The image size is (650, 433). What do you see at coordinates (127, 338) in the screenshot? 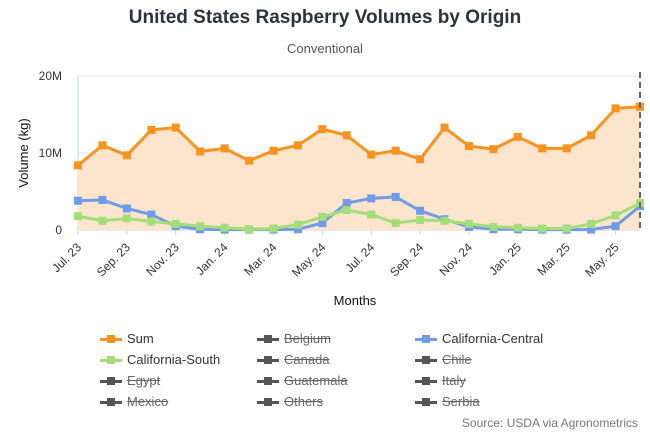
I see `legend-item-sum: Sum` at bounding box center [127, 338].